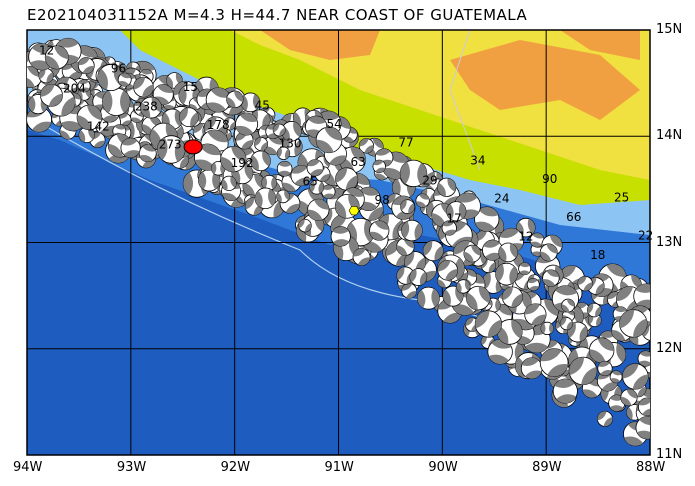 This screenshot has height=486, width=695. Describe the element at coordinates (429, 180) in the screenshot. I see `depth-label: 29` at that location.